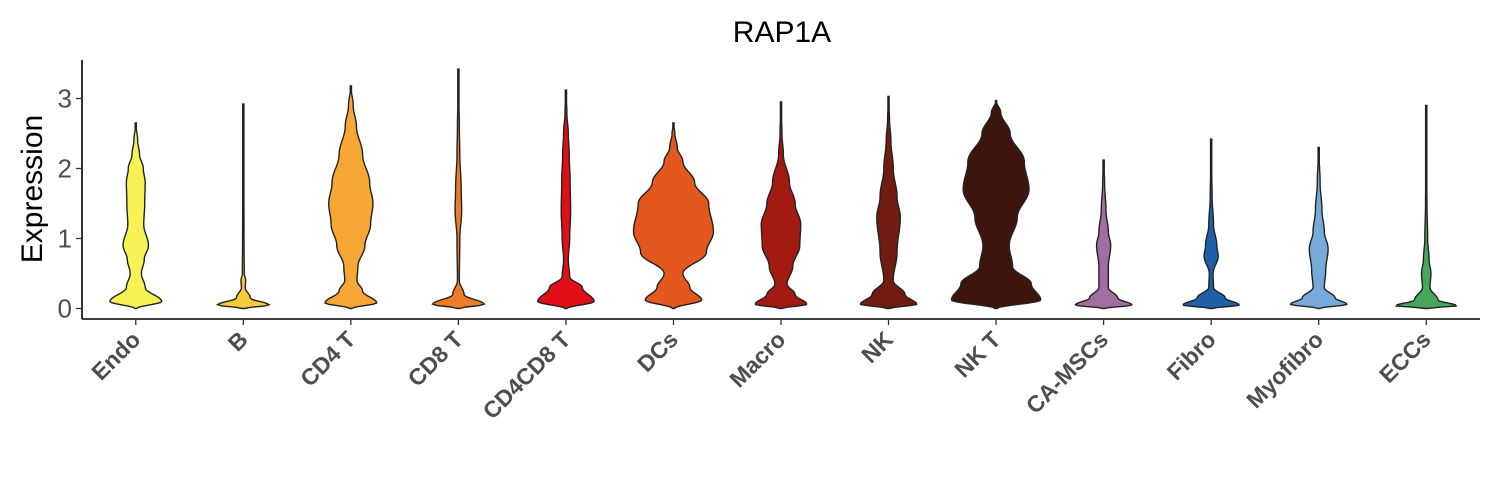 This screenshot has width=1500, height=500. Describe the element at coordinates (1104, 234) in the screenshot. I see `violin-ca-mscs` at that location.